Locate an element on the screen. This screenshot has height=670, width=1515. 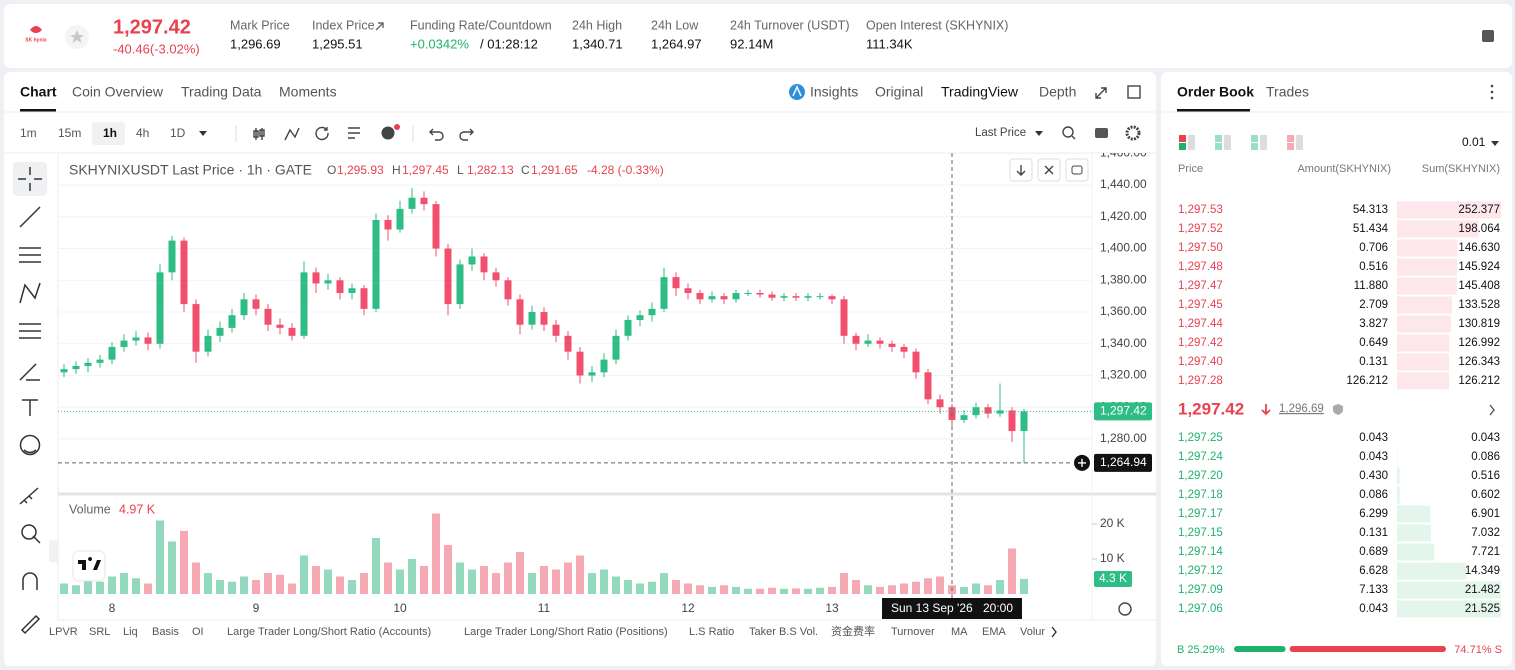
indicator-button: Large Trader Long/Short Ratio (Accounts) is located at coordinates (329, 632).